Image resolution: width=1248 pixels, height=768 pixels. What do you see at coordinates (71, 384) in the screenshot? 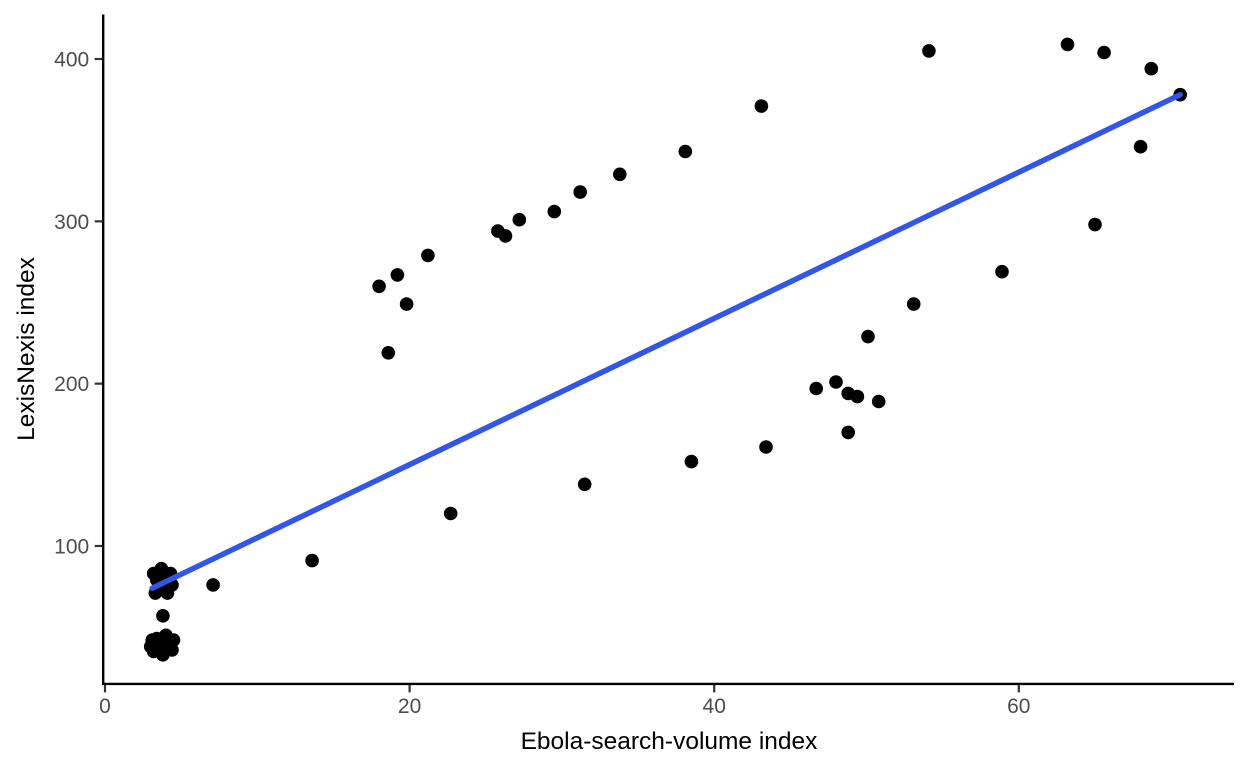
I see `y-tick-label: 200` at bounding box center [71, 384].